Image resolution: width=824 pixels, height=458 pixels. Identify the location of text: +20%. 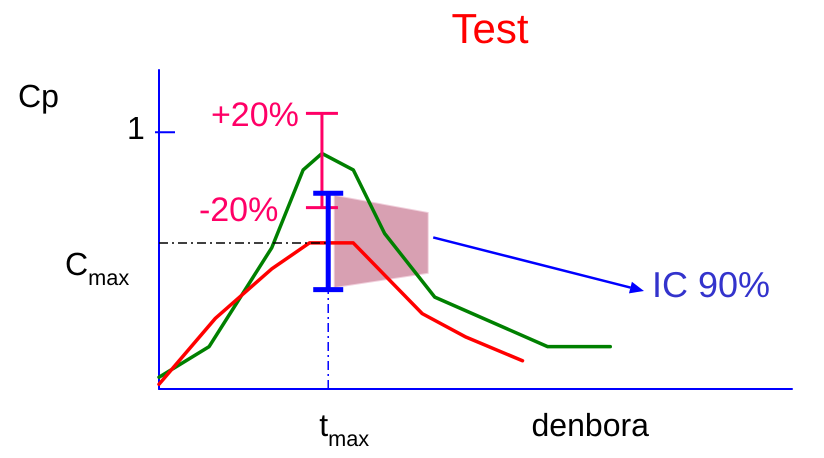
(254, 115).